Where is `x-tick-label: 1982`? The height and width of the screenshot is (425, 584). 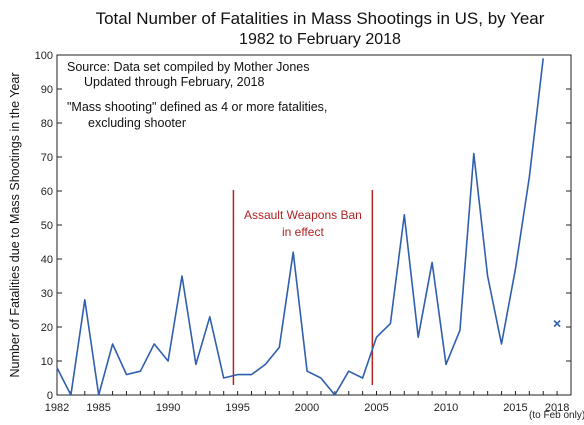
x-tick-label: 1982 is located at coordinates (57, 408).